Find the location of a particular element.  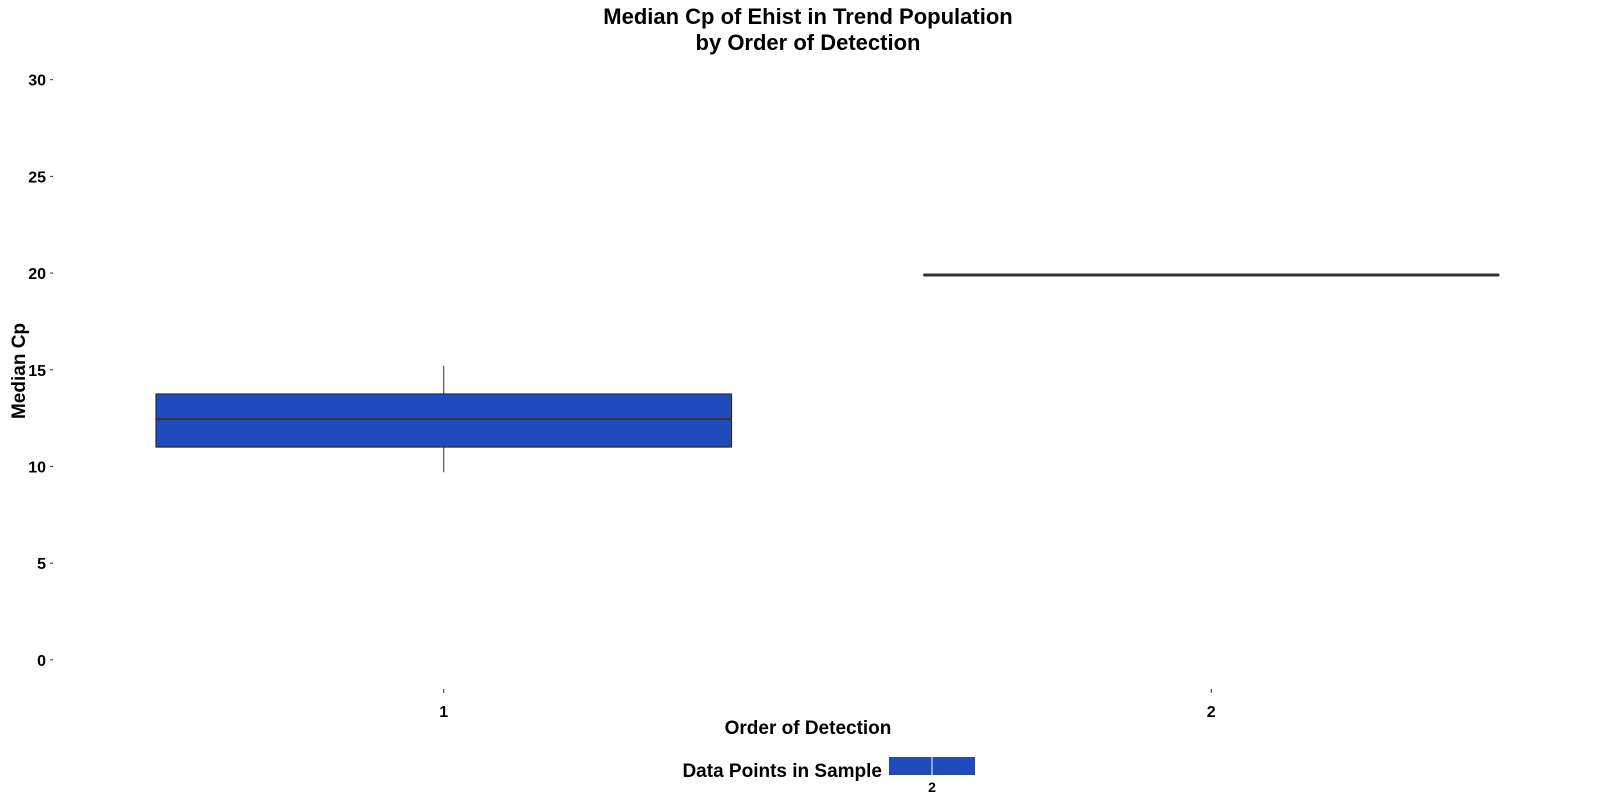

x-tick-label: 1 is located at coordinates (443, 712).